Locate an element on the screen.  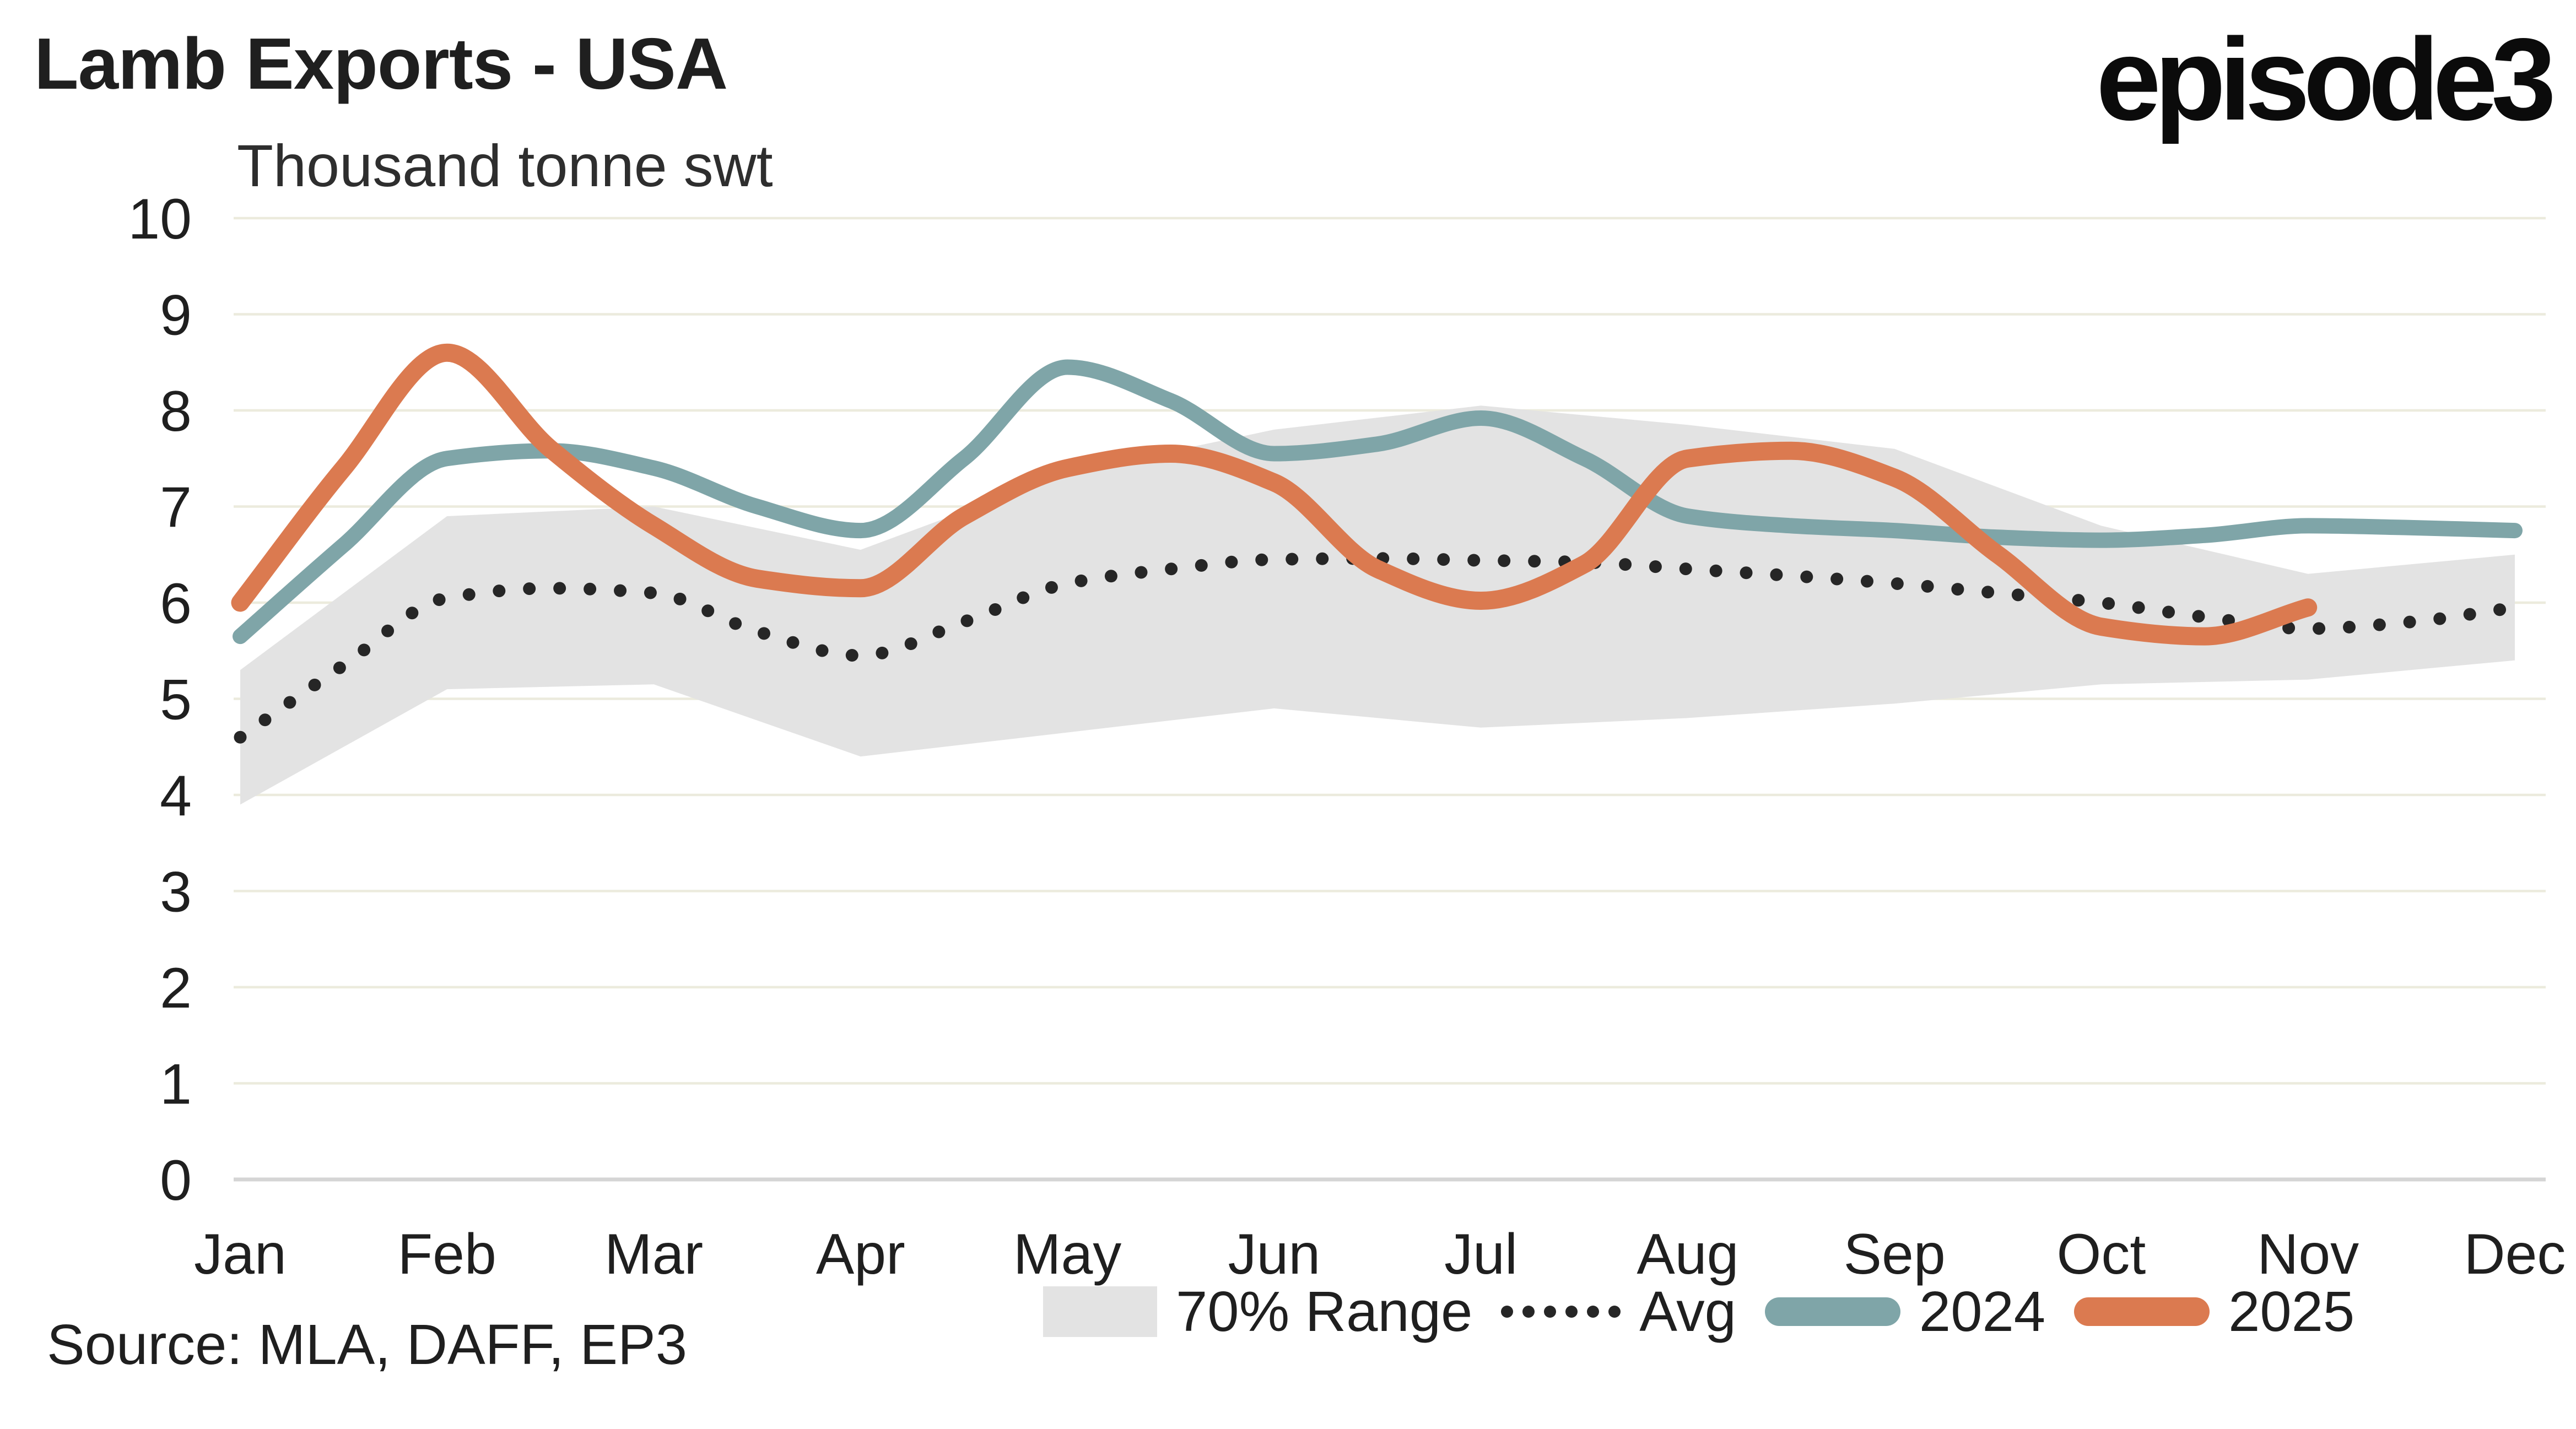
x-tick-label: Jun is located at coordinates (1274, 1254).